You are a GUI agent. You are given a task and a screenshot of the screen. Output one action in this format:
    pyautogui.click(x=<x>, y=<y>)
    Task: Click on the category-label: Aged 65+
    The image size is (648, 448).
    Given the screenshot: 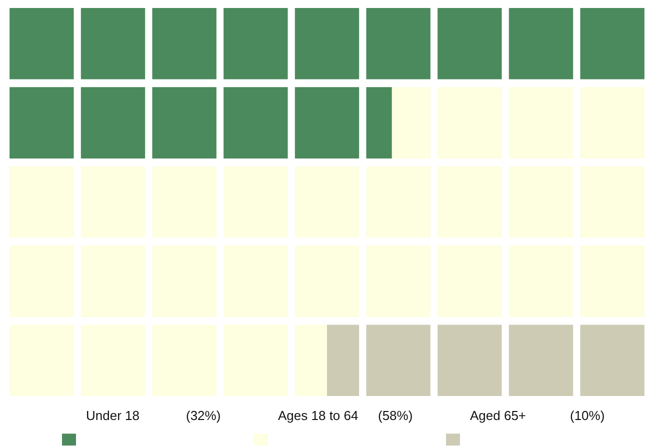 What is the action you would take?
    pyautogui.click(x=498, y=415)
    